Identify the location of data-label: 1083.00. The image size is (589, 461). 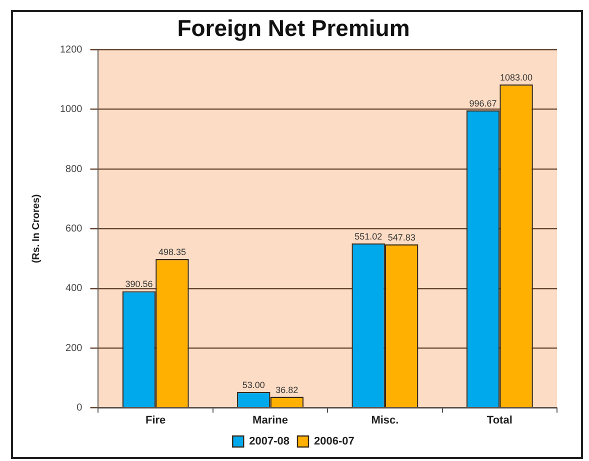
(516, 77).